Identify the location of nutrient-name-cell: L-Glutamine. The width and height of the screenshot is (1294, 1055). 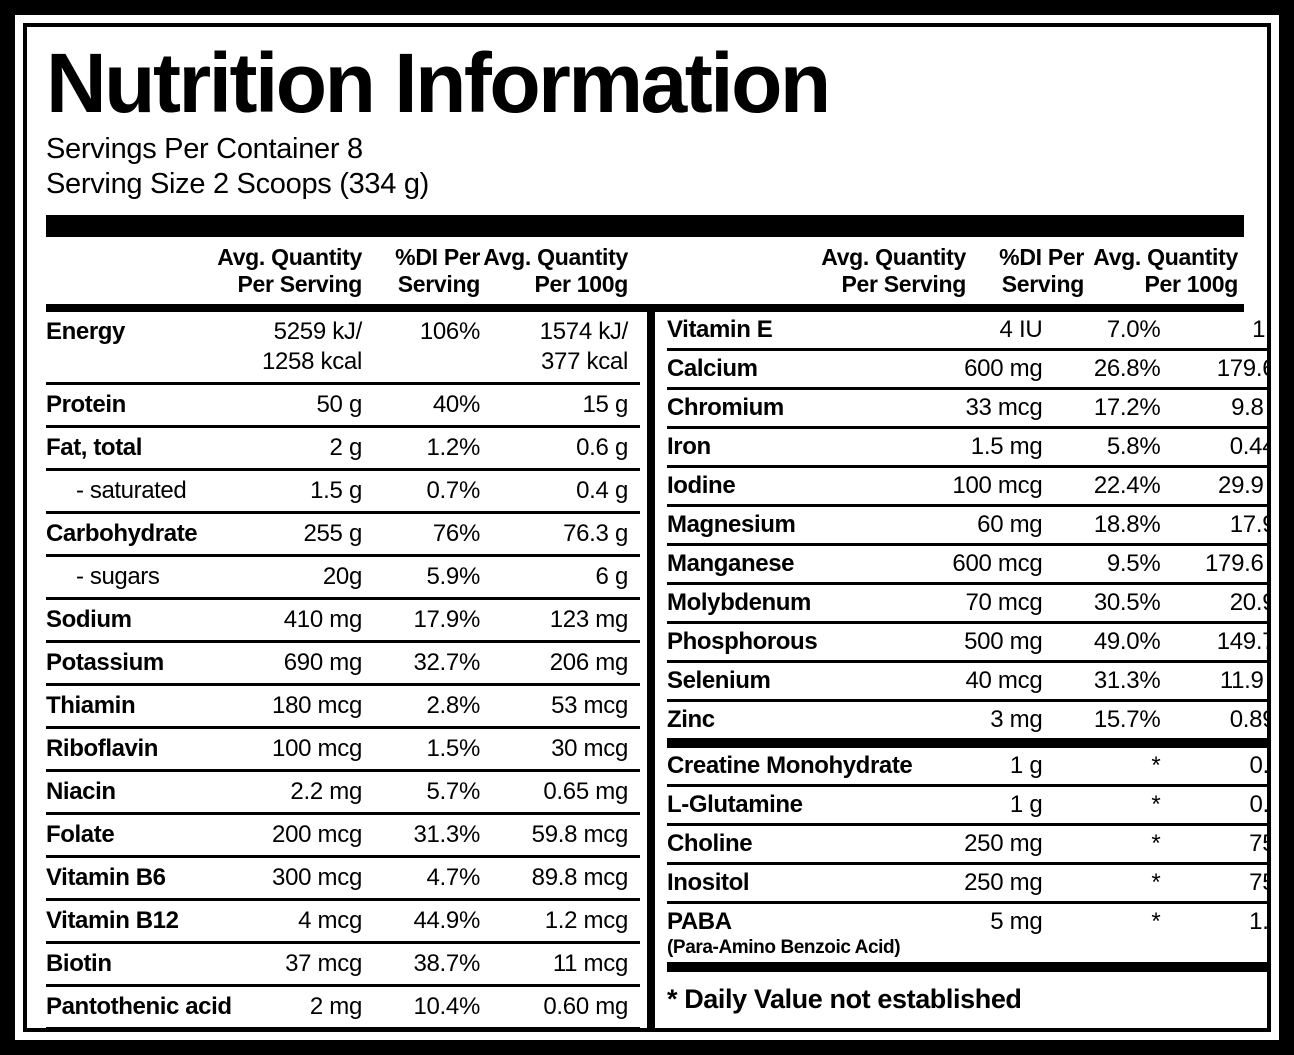
(789, 805).